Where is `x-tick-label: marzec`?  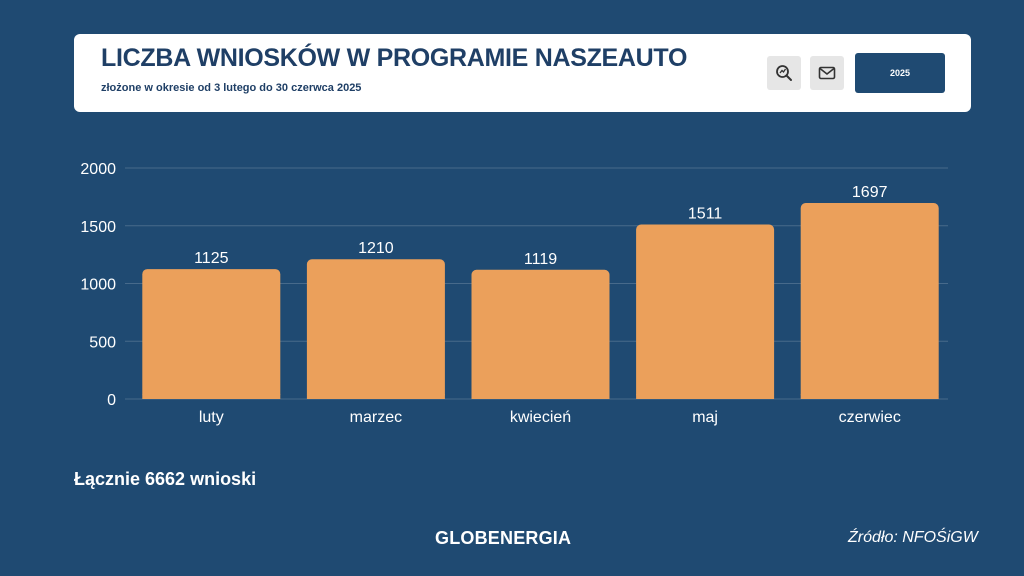 x-tick-label: marzec is located at coordinates (376, 417).